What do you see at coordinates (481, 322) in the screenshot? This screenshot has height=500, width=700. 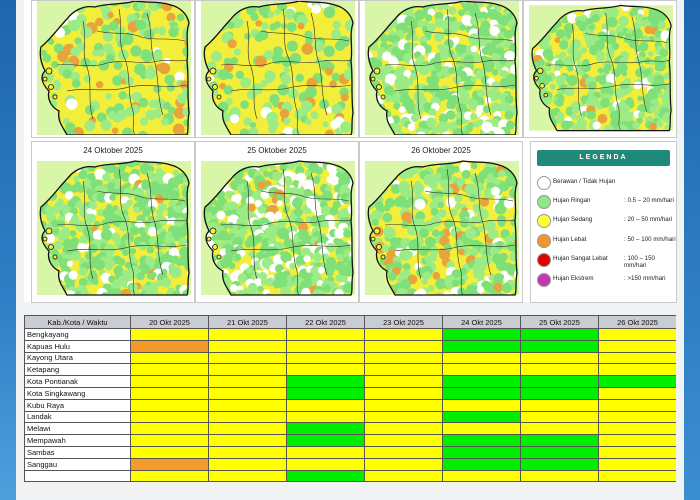 I see `column-header: 24 Okt 2025` at bounding box center [481, 322].